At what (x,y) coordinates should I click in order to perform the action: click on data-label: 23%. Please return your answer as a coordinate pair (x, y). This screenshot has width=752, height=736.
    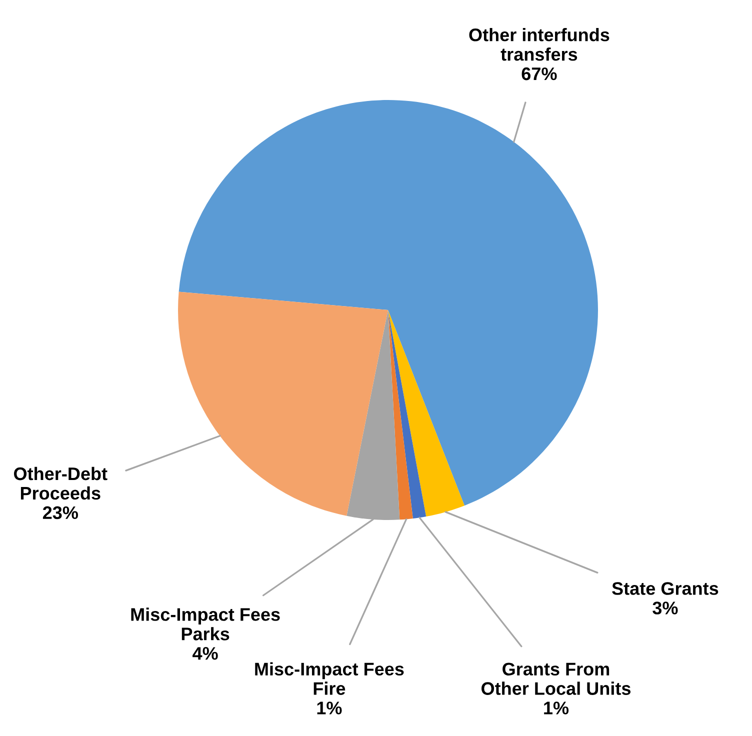
    Looking at the image, I should click on (60, 513).